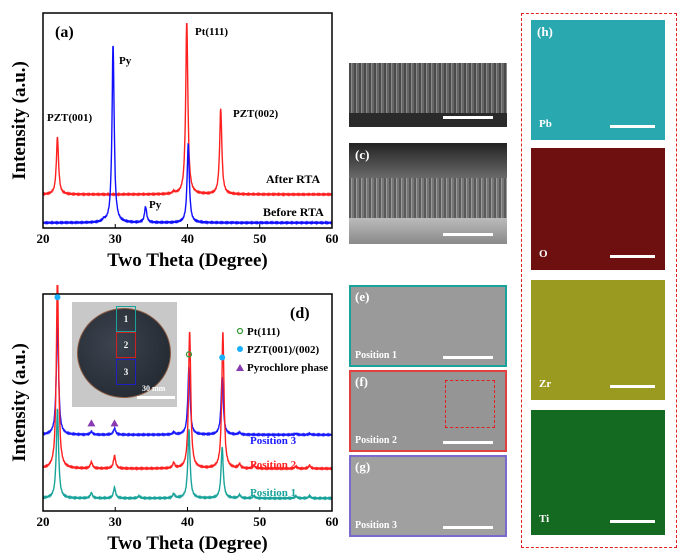  Describe the element at coordinates (287, 368) in the screenshot. I see `legend-label: Pyrochlore phase` at that location.